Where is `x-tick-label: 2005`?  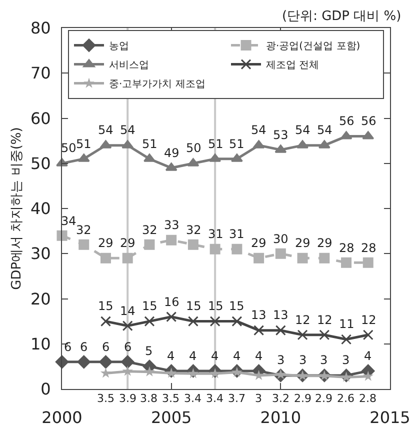
x-tick-label: 2005 is located at coordinates (171, 418).